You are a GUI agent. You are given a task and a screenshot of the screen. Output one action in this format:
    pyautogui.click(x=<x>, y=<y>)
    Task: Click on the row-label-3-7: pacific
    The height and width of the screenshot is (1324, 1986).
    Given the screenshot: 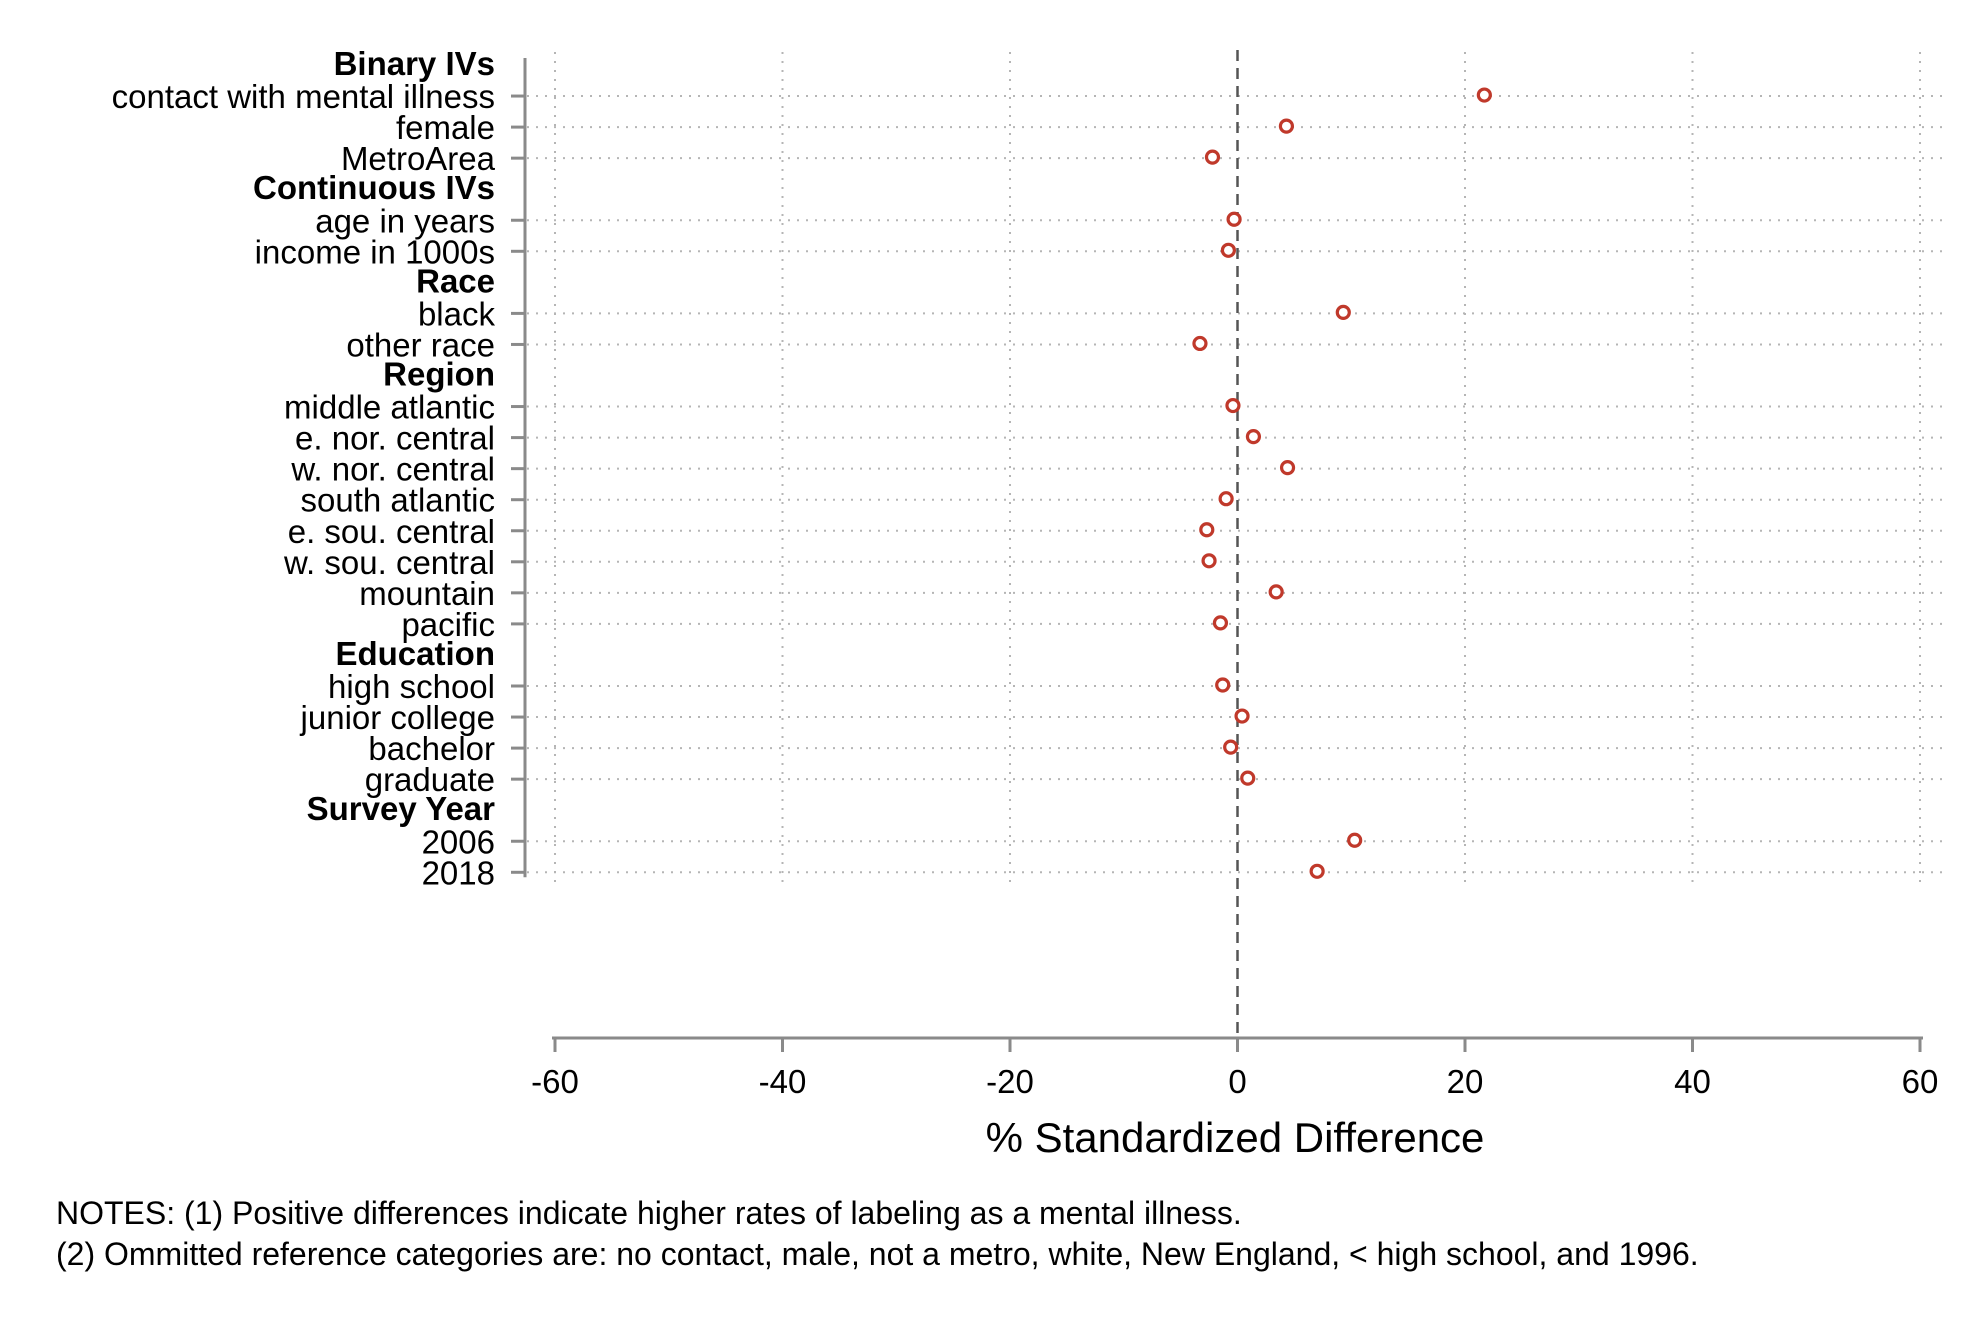 What is the action you would take?
    pyautogui.click(x=448, y=624)
    